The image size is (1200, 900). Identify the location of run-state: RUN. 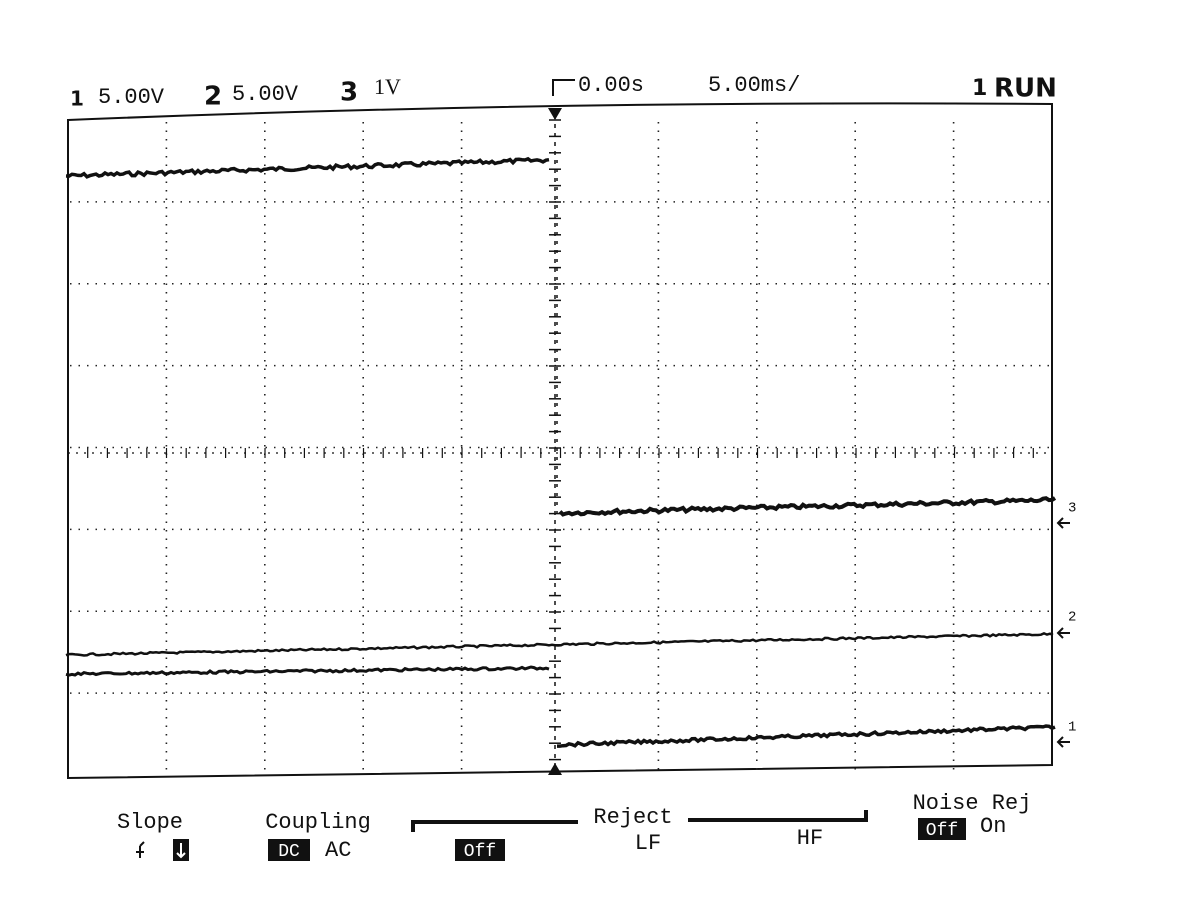
(1025, 89).